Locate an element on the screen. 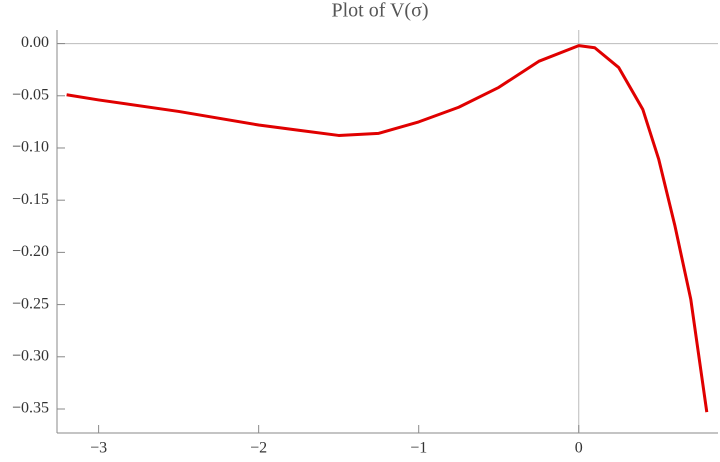 The image size is (720, 462). y-tick-label: −0.35 is located at coordinates (30, 408).